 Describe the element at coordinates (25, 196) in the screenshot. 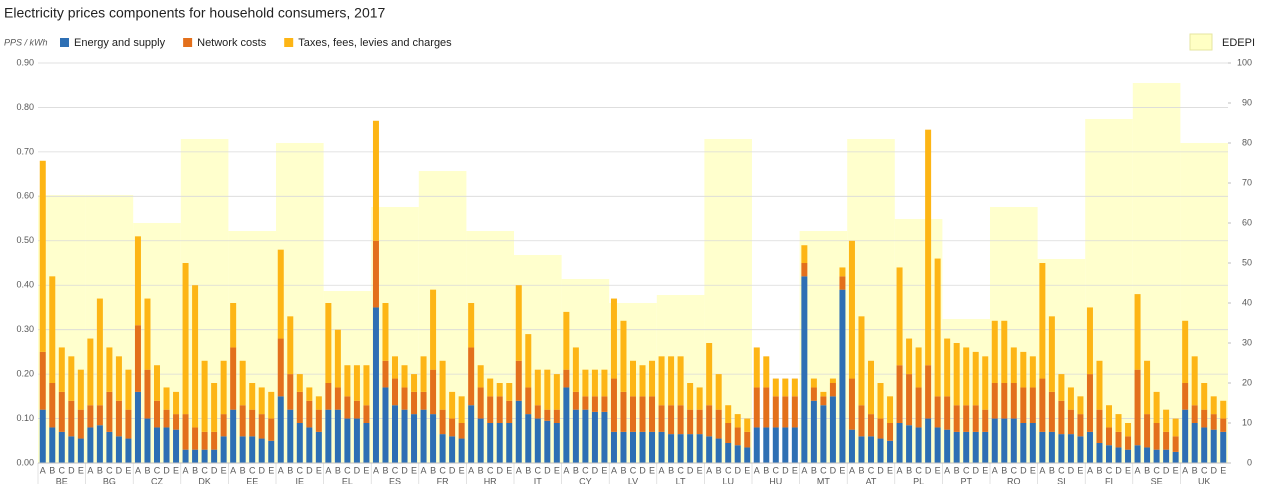

I see `y-tick-label: 0.60` at that location.